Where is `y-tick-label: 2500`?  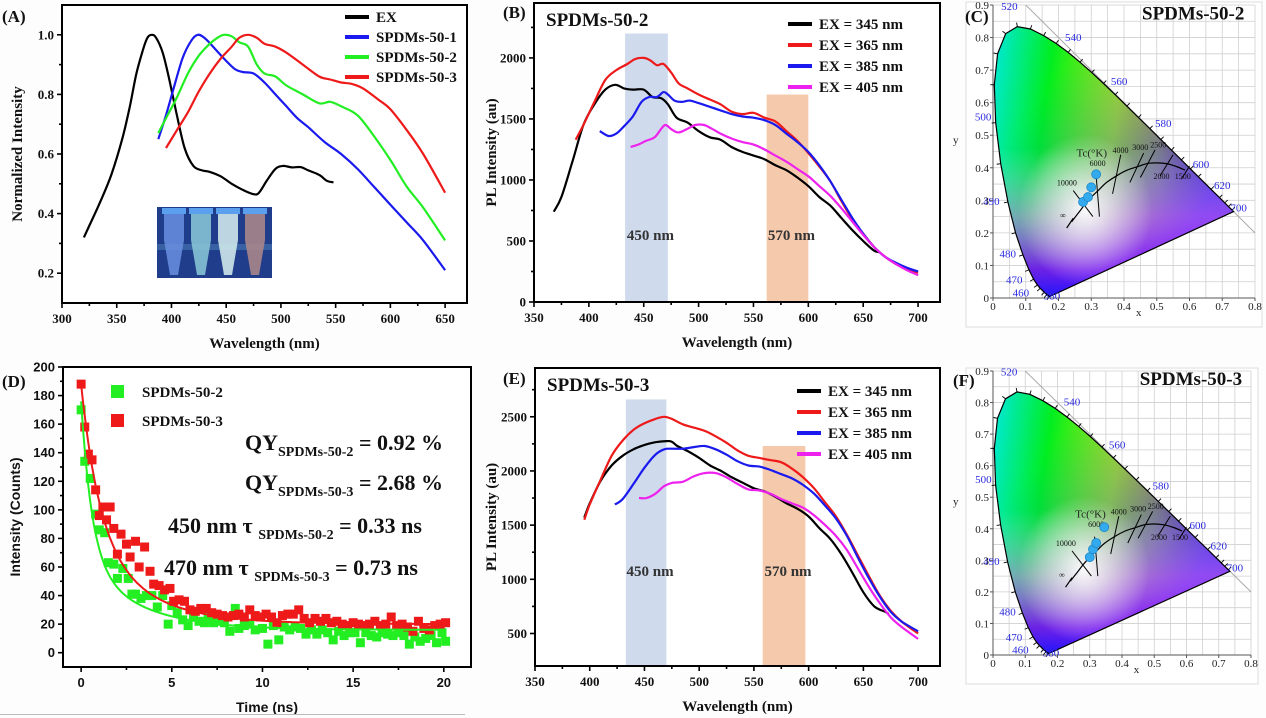
y-tick-label: 2500 is located at coordinates (514, 416).